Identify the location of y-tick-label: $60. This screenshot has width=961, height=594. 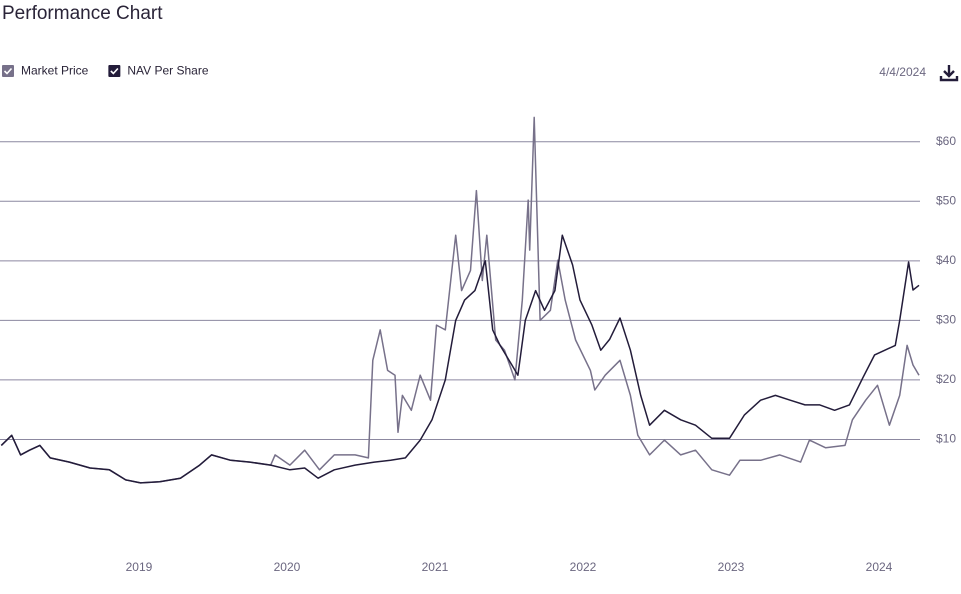
(946, 141).